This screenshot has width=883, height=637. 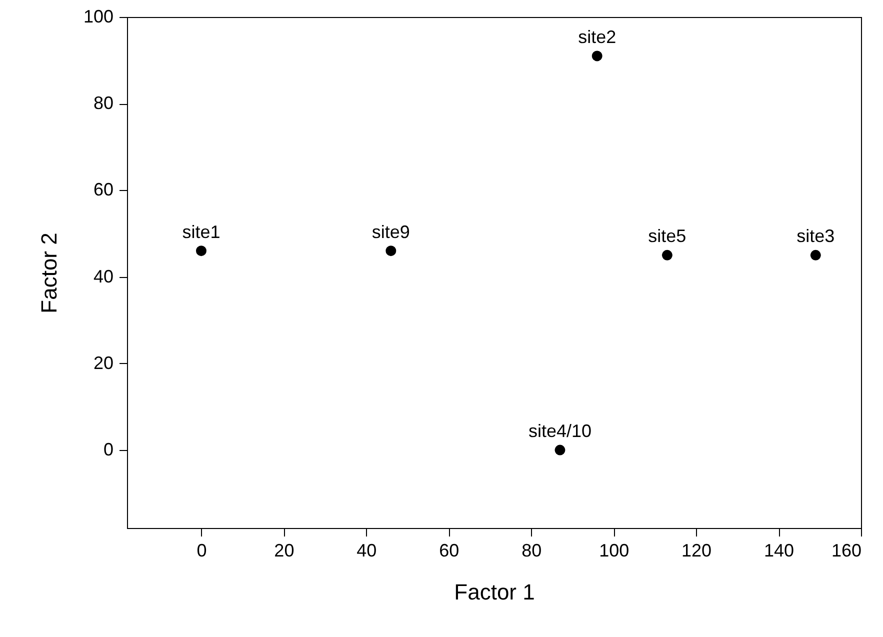 What do you see at coordinates (201, 550) in the screenshot?
I see `x-tick-label: 0` at bounding box center [201, 550].